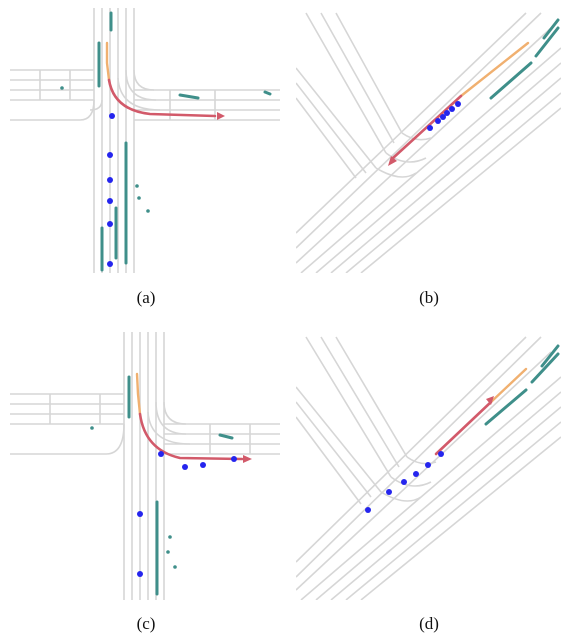 The height and width of the screenshot is (642, 566). I want to click on caption-a: (a), so click(146, 297).